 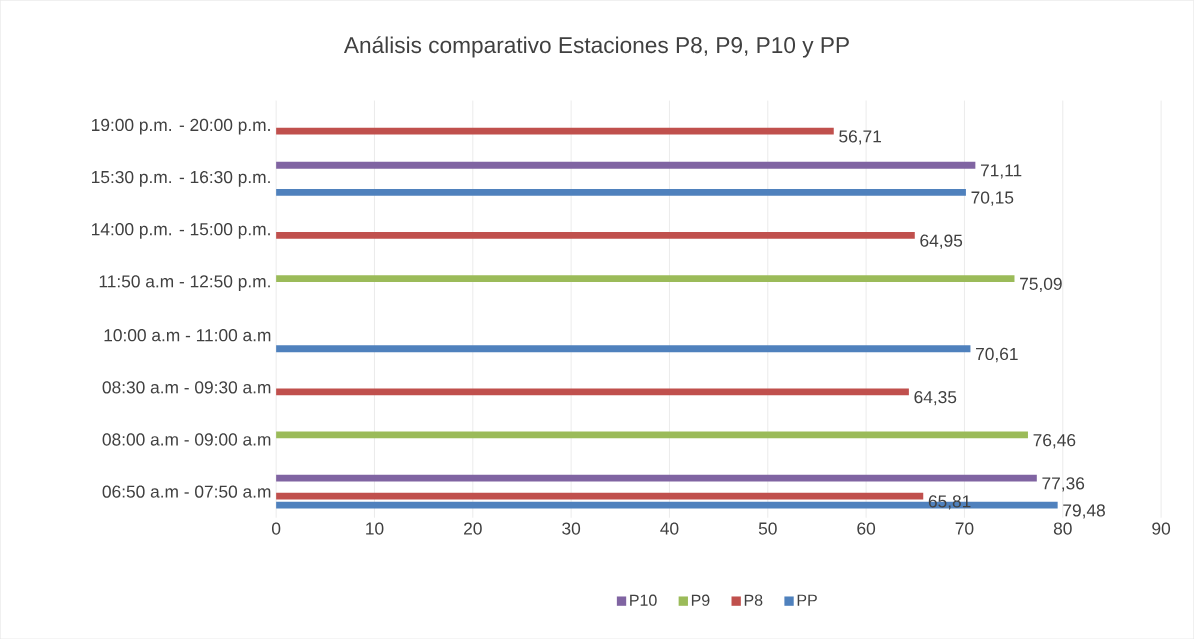 What do you see at coordinates (596, 47) in the screenshot?
I see `chart-title: Análisis comparativo Estaciones P8, P9, P10 y PP` at bounding box center [596, 47].